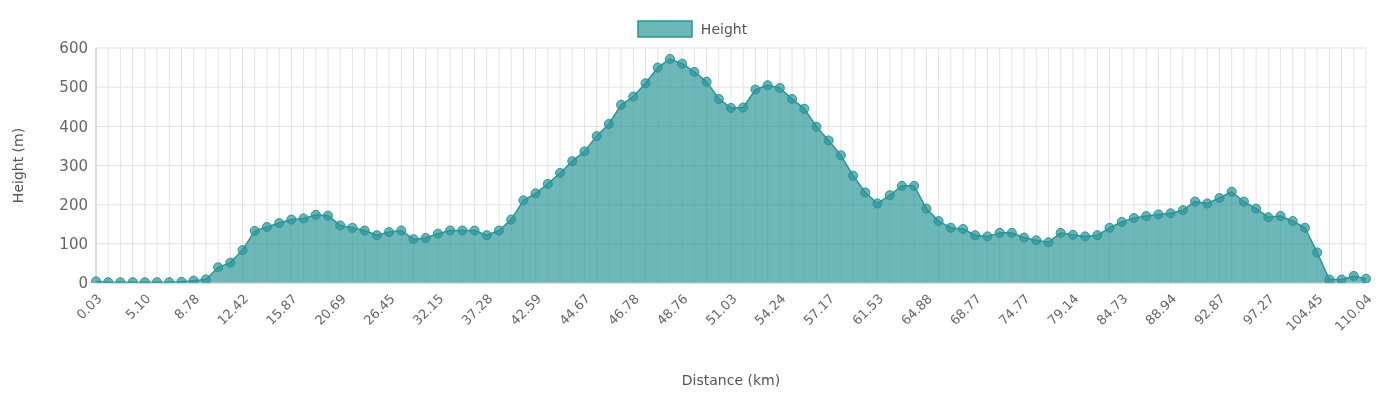 This screenshot has width=1384, height=401. I want to click on y-tick-label: 100, so click(73, 244).